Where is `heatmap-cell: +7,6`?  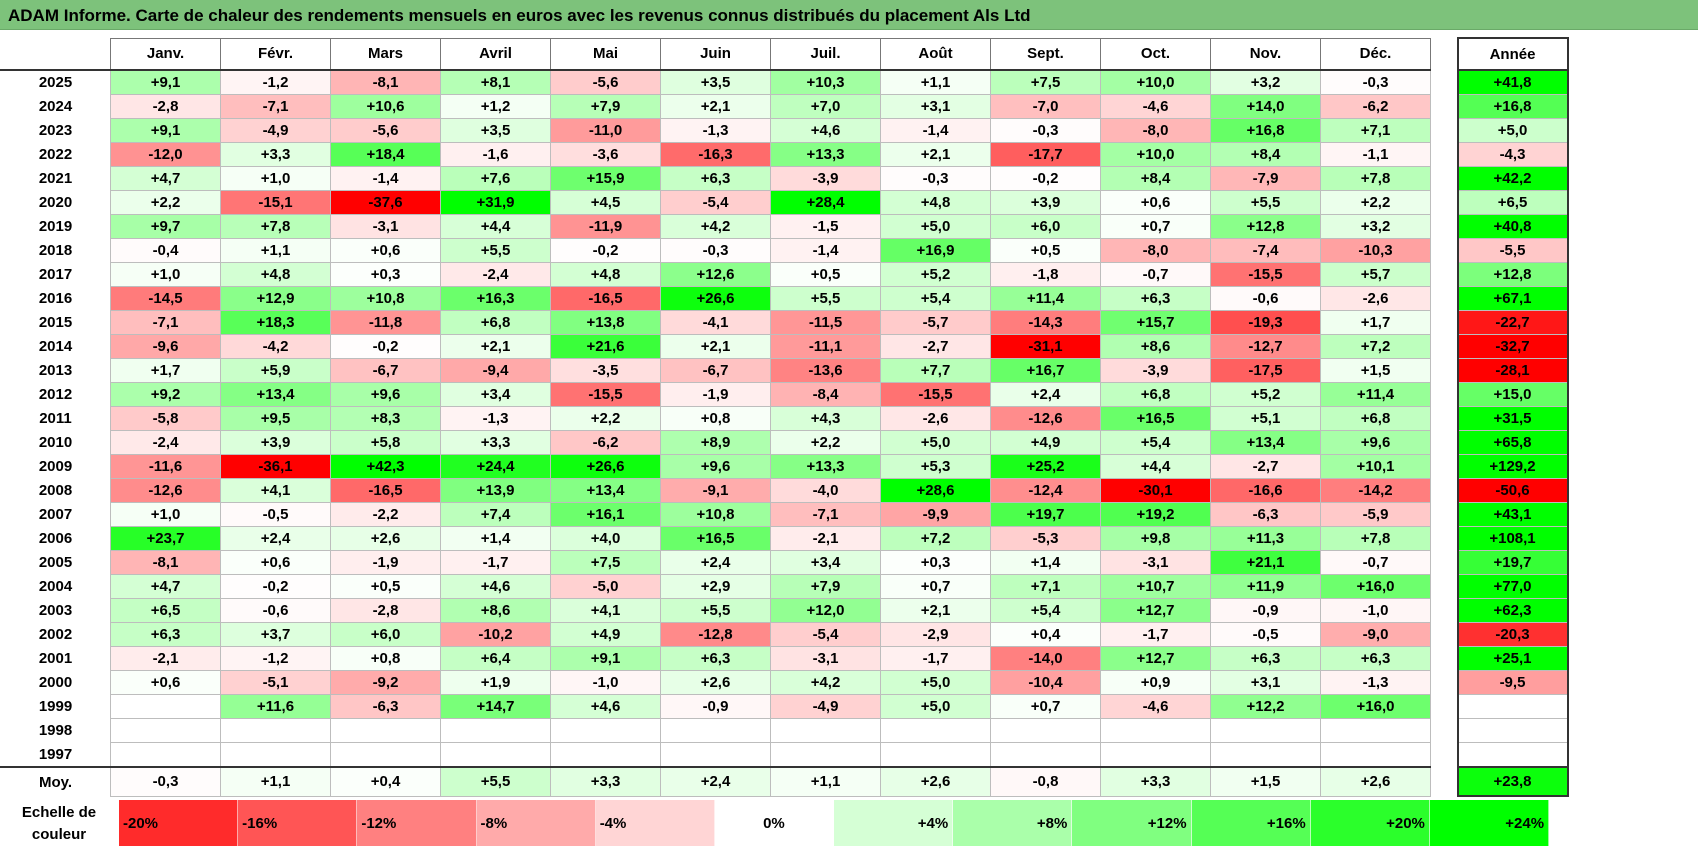
heatmap-cell: +7,6 is located at coordinates (495, 178).